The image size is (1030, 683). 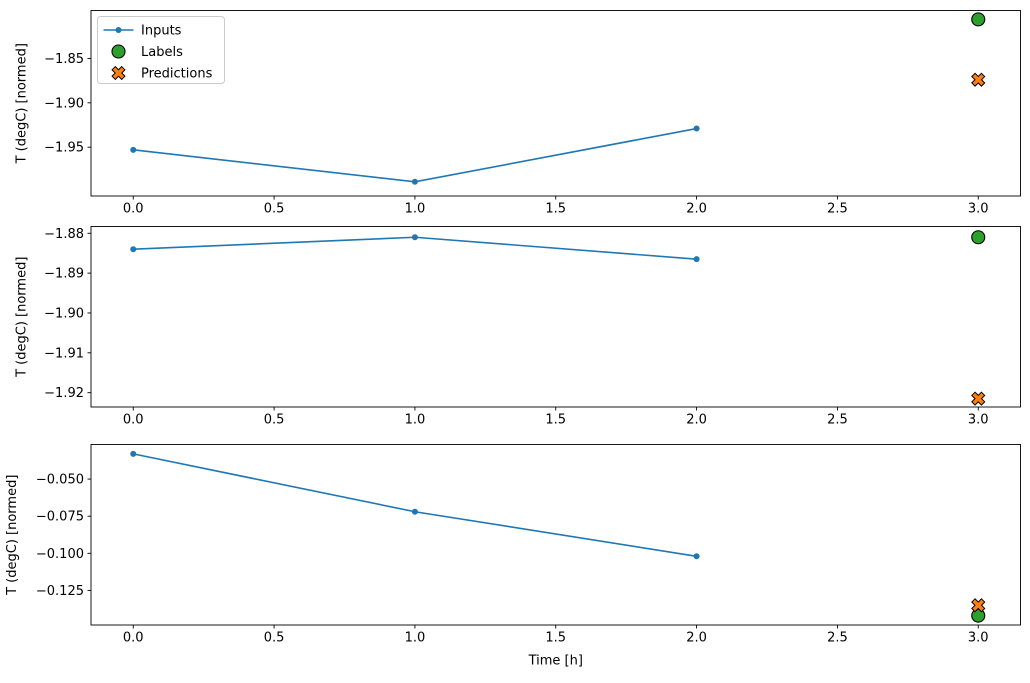 I want to click on legend-dot-icon, so click(x=118, y=30).